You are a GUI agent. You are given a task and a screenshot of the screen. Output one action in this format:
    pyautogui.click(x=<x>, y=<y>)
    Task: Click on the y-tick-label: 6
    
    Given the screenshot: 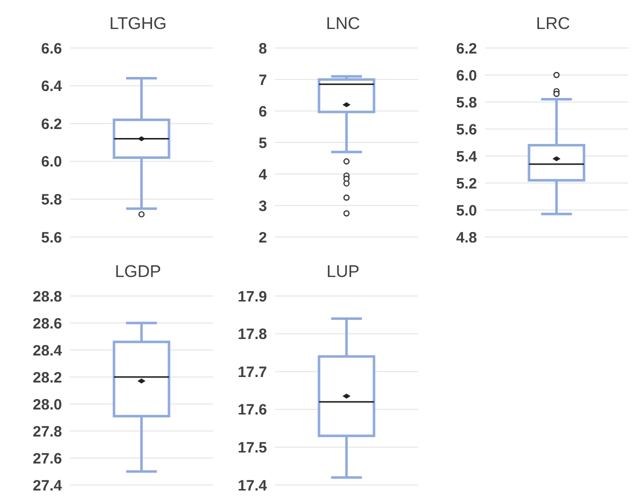 What is the action you would take?
    pyautogui.click(x=262, y=111)
    